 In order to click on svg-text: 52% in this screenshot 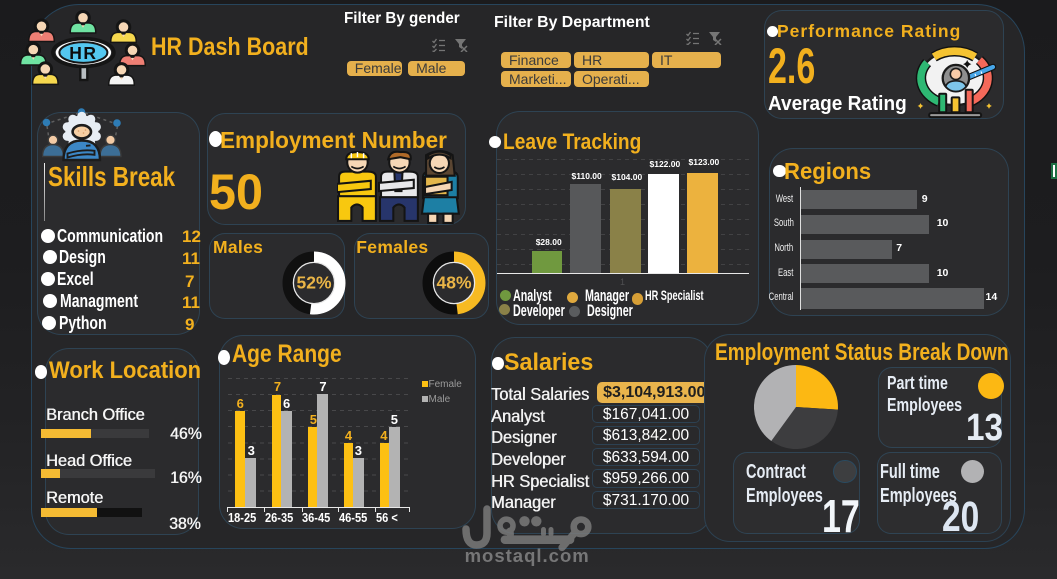, I will do `click(313, 282)`.